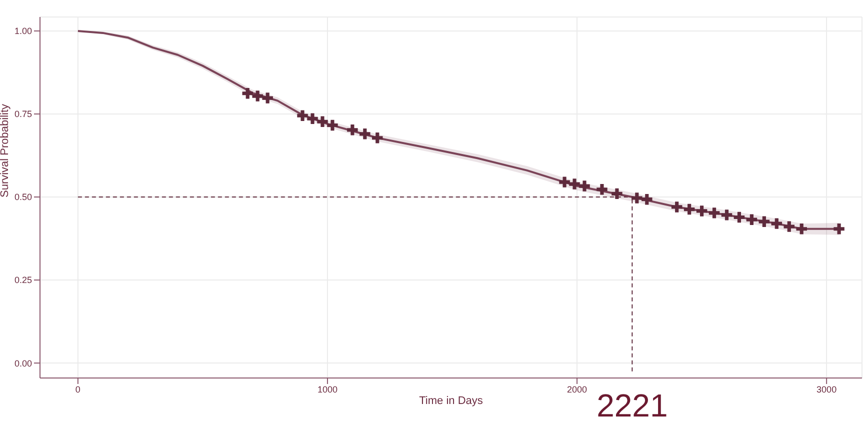  Describe the element at coordinates (77, 389) in the screenshot. I see `x-tick-label: 0` at that location.